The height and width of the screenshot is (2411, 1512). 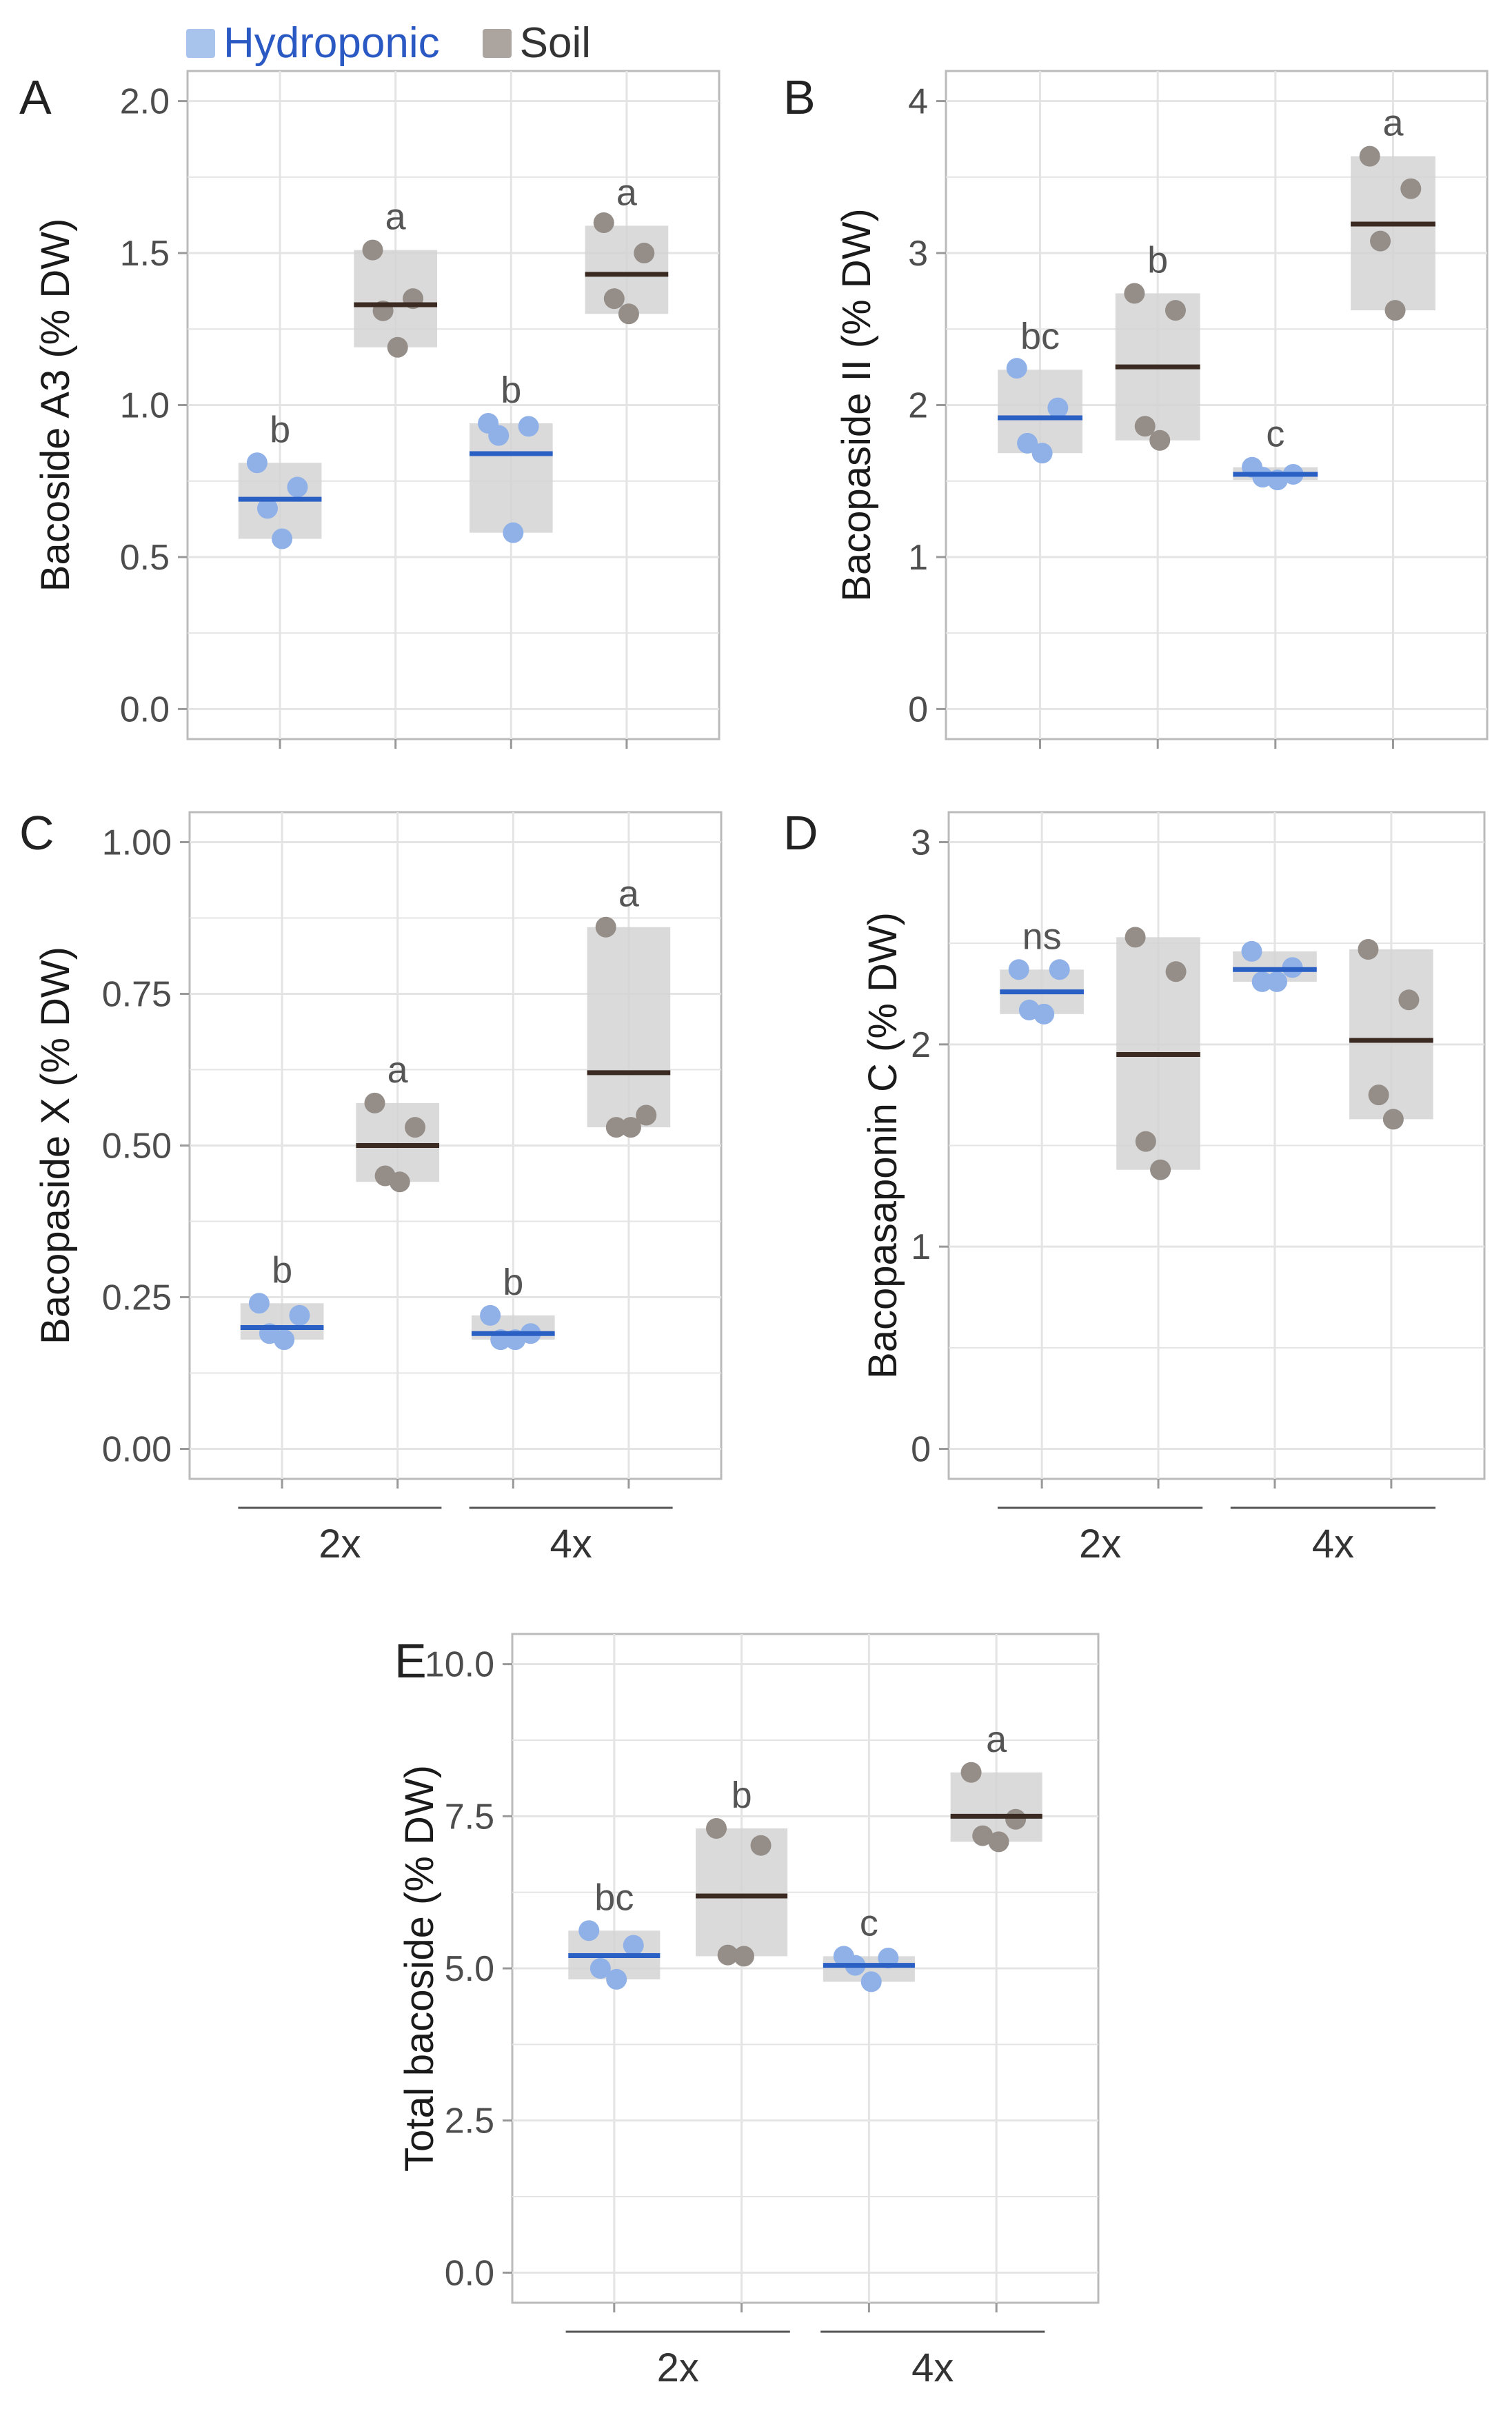 I want to click on panel-c-ytick-label: 1.00, so click(x=137, y=843).